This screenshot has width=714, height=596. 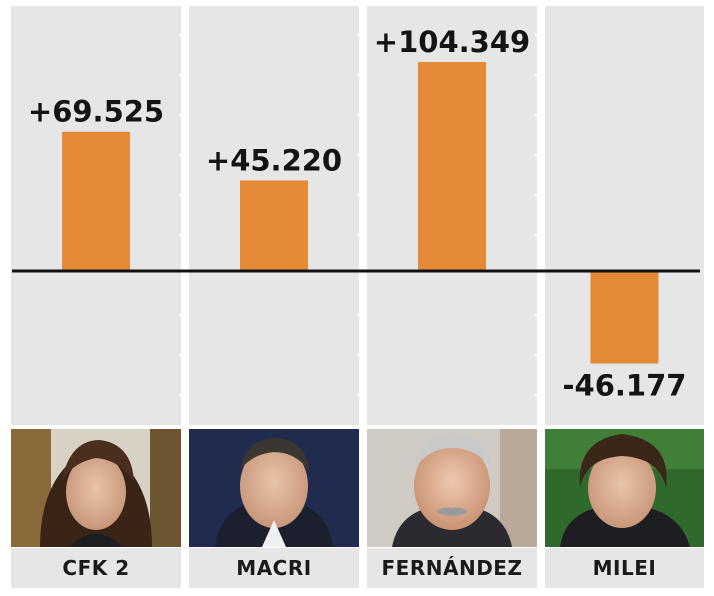 What do you see at coordinates (625, 385) in the screenshot?
I see `value-label: -46.177` at bounding box center [625, 385].